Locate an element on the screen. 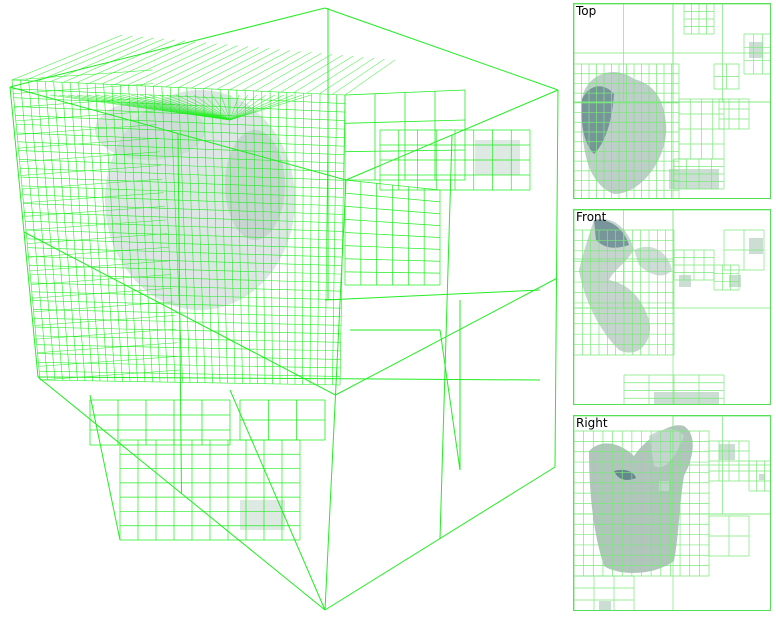  right-view-label: Right is located at coordinates (592, 423).